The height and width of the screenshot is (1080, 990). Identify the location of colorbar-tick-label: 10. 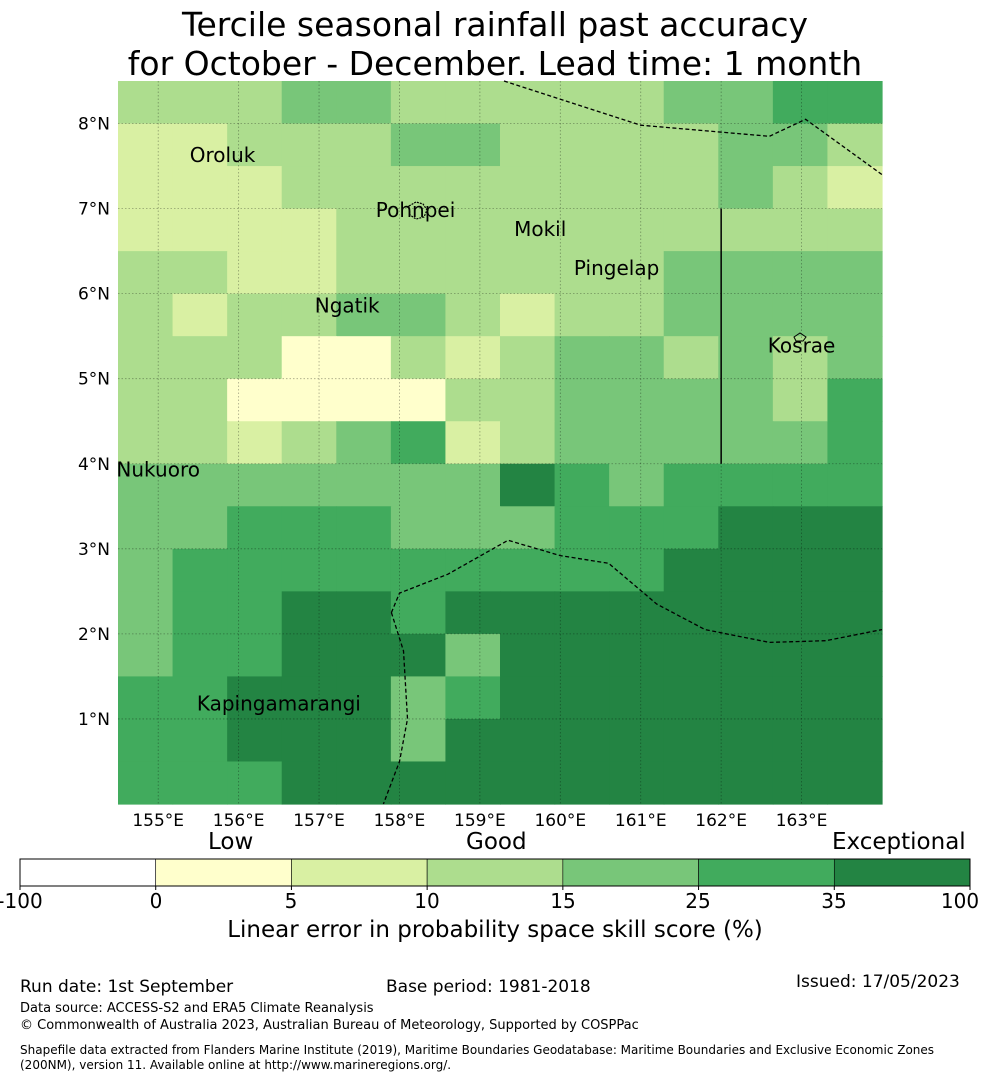
(427, 901).